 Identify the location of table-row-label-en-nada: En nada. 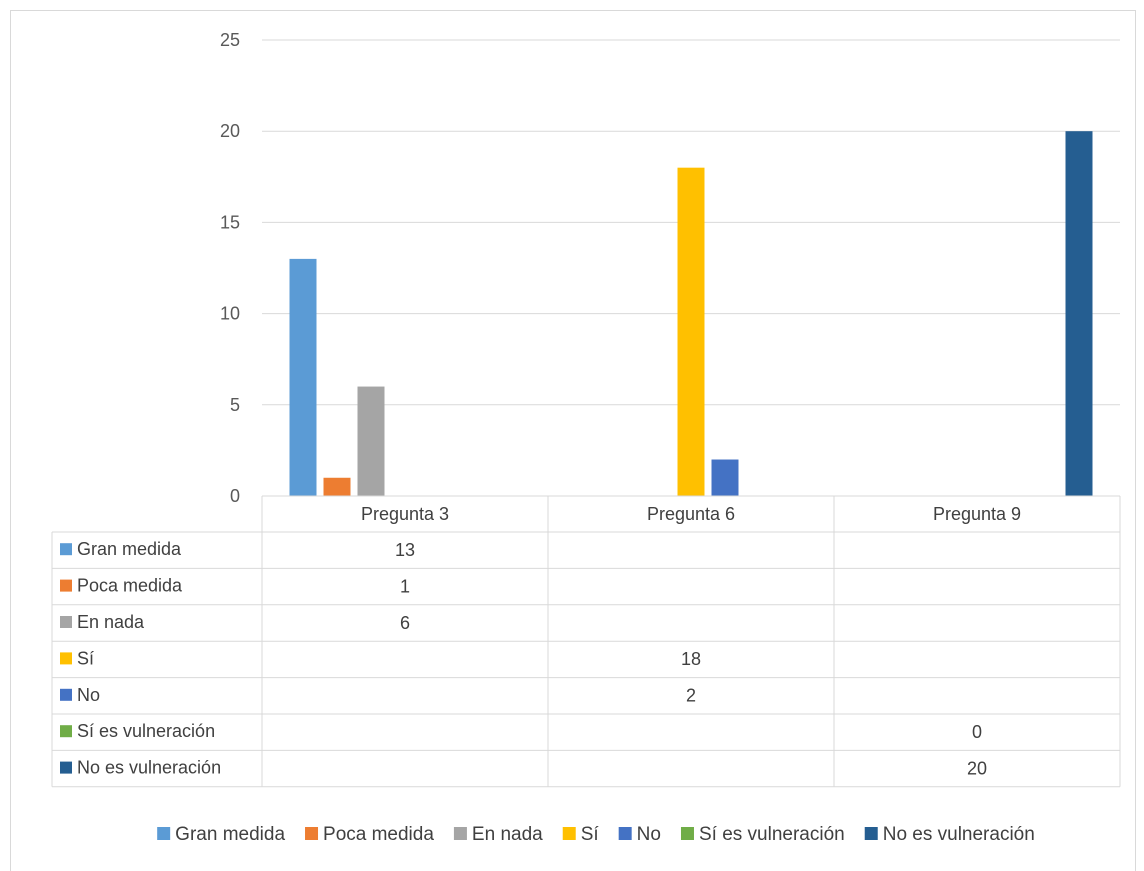
(111, 622).